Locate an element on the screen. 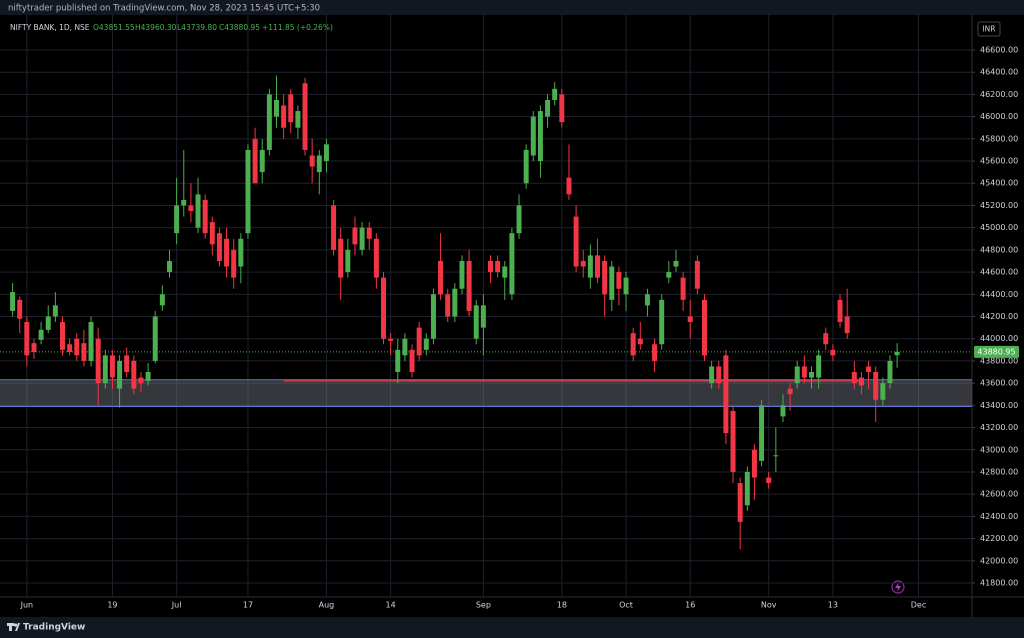  y-tick-label: 44200.00 is located at coordinates (999, 316).